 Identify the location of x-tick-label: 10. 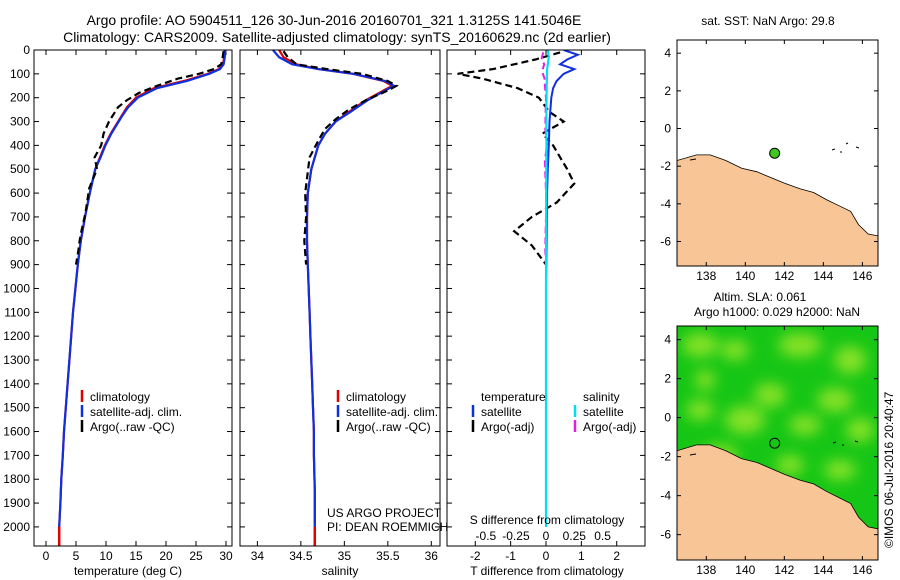
(106, 556).